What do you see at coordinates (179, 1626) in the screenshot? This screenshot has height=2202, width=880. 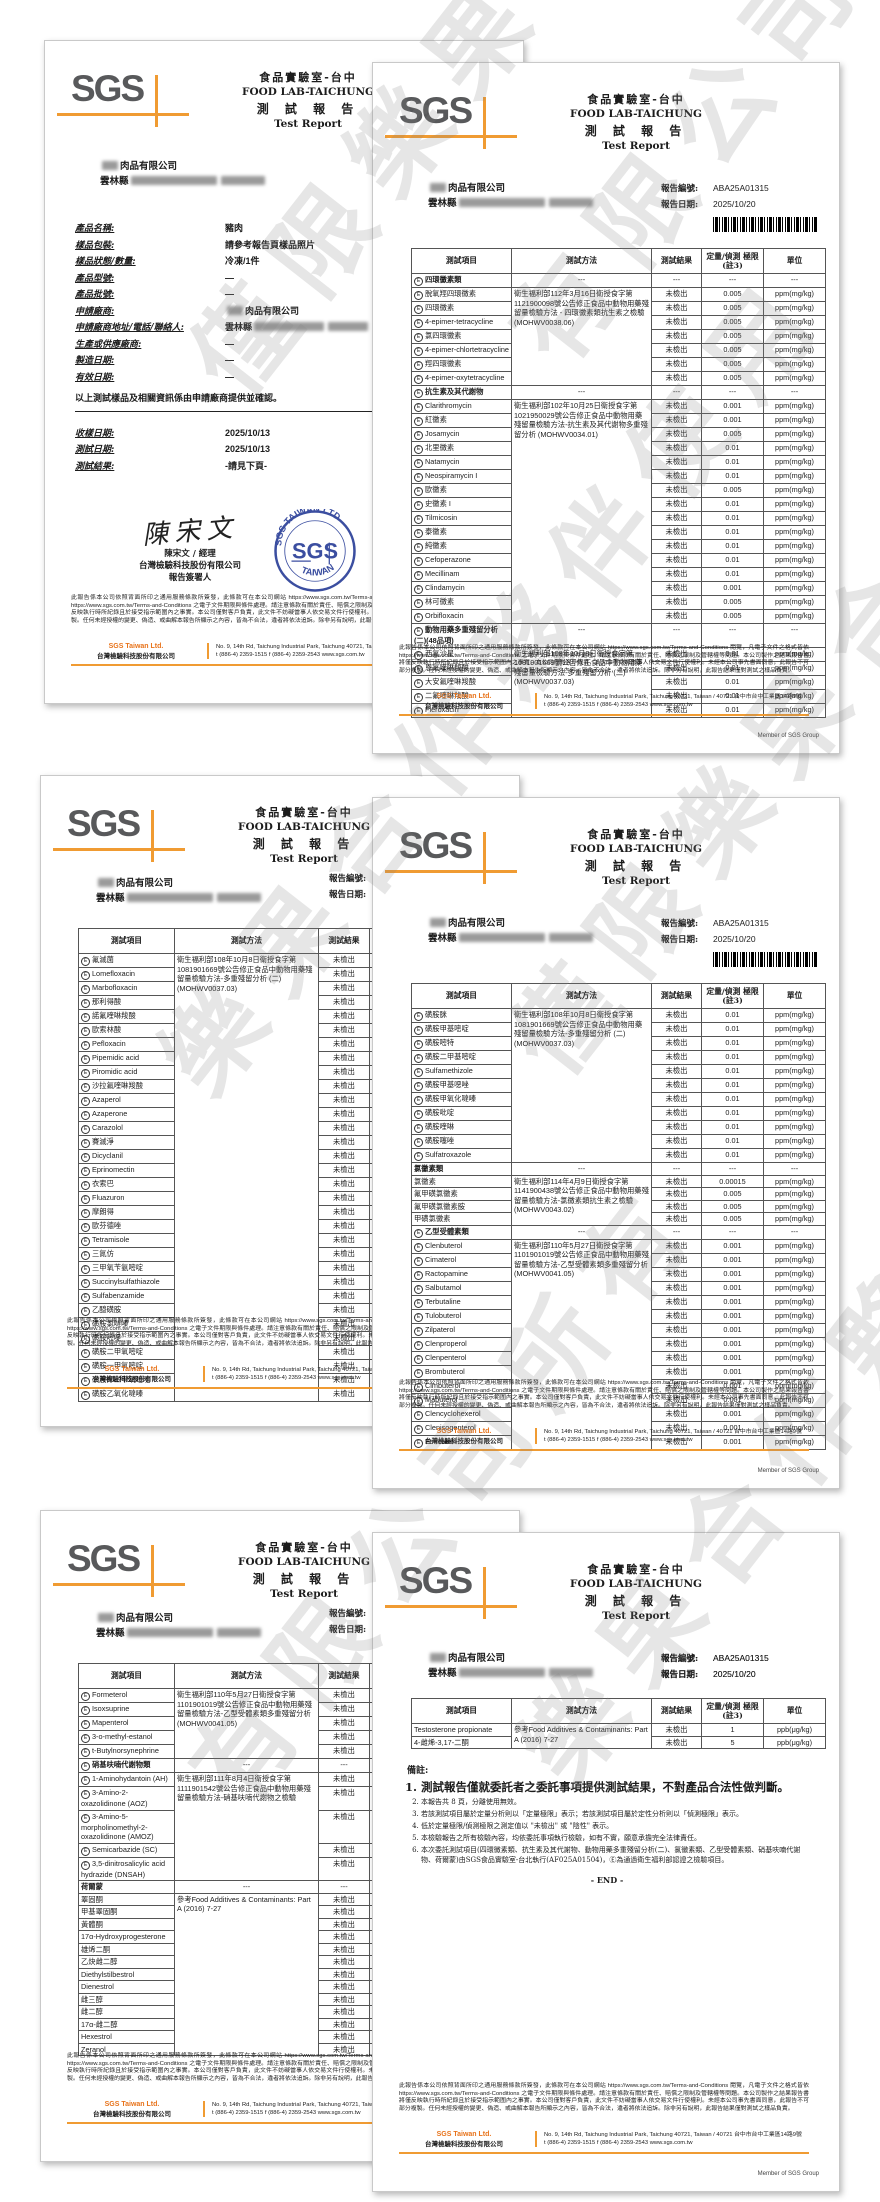 I see `client-block: 肉品有限公司 雲林縣` at bounding box center [179, 1626].